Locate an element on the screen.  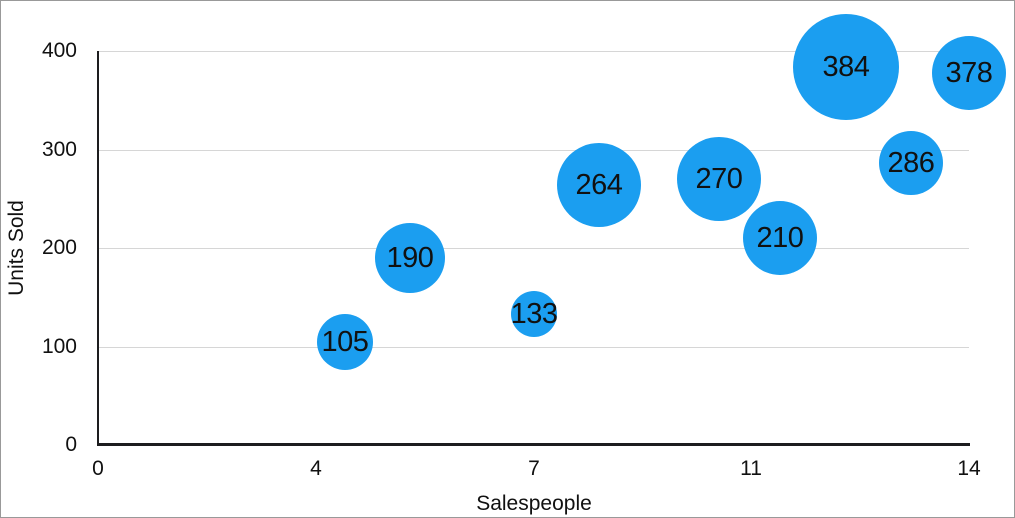
bubble-value-label: 264 is located at coordinates (599, 184).